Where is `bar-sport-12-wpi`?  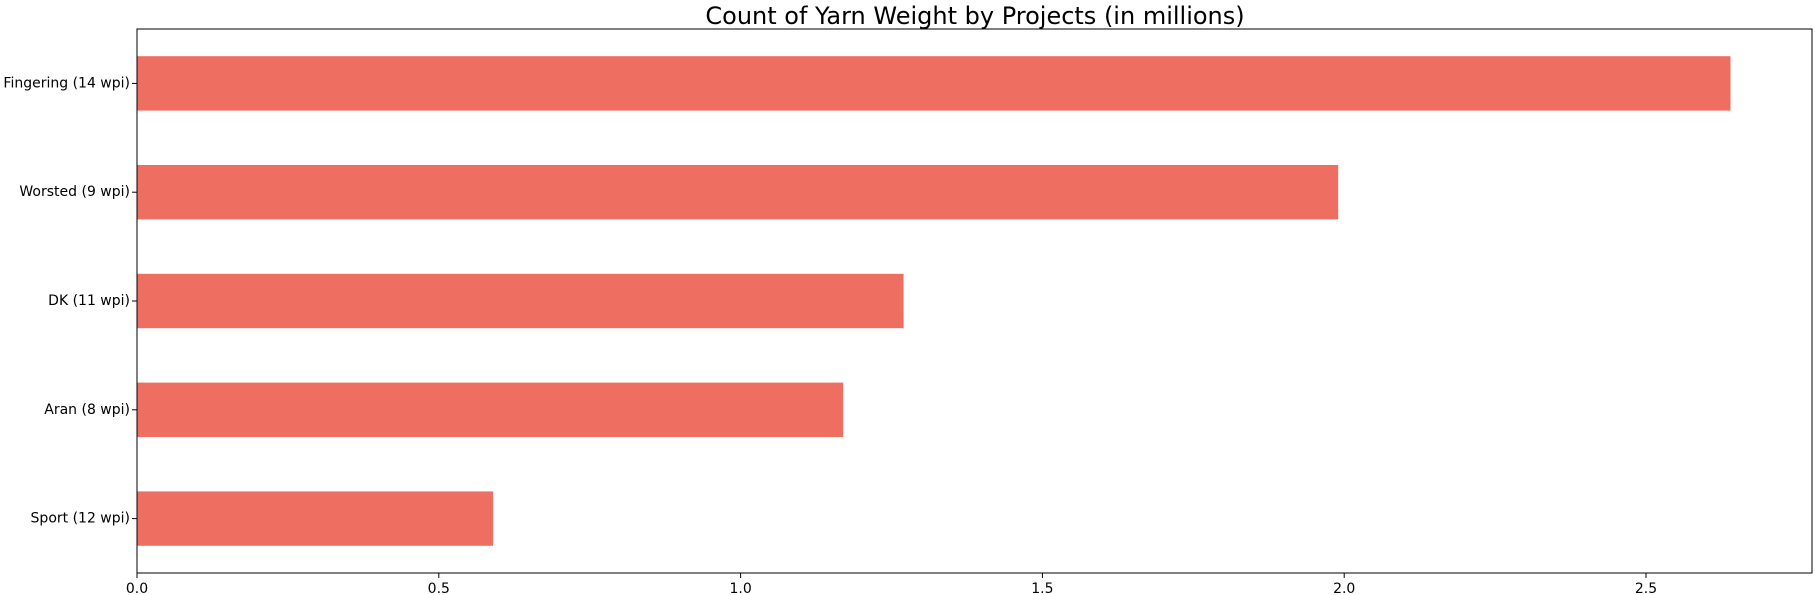
bar-sport-12-wpi is located at coordinates (315, 518).